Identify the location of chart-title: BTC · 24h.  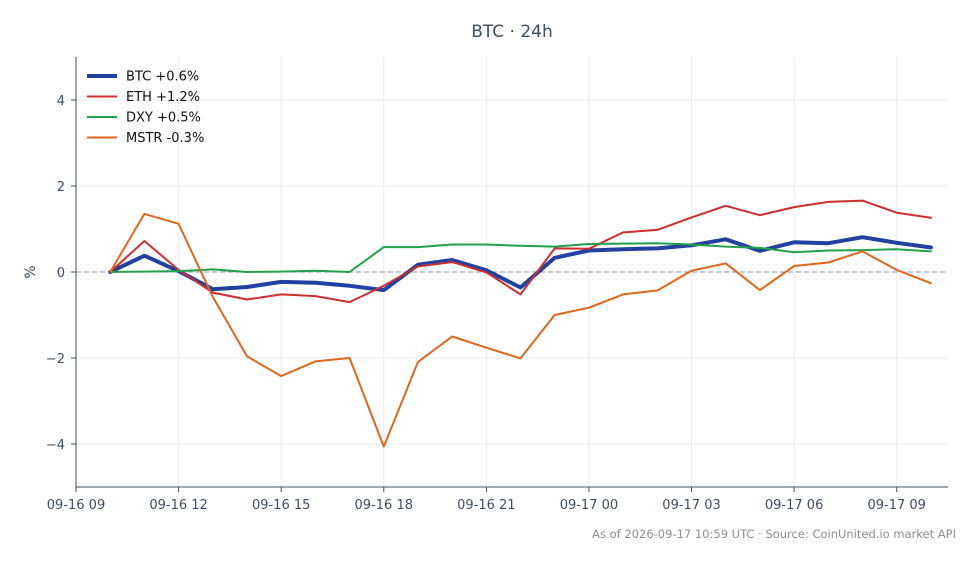
(512, 32).